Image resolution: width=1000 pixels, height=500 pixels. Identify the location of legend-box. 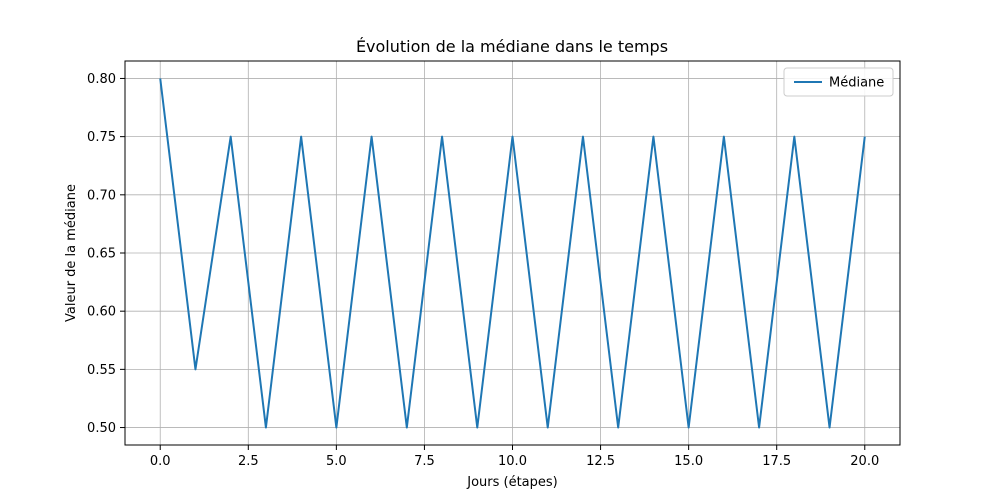
(838, 82).